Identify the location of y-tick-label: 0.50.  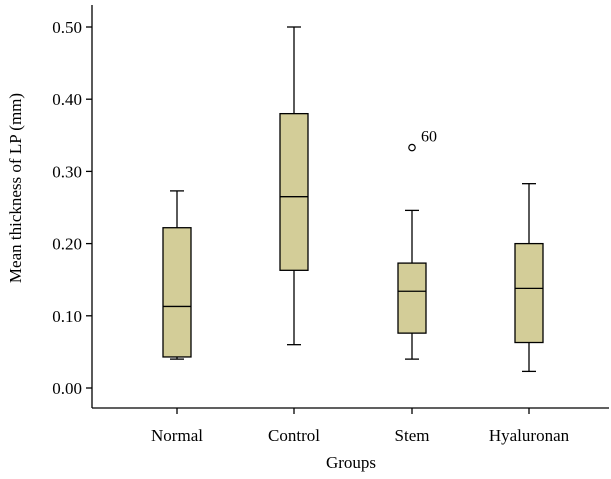
(67, 27).